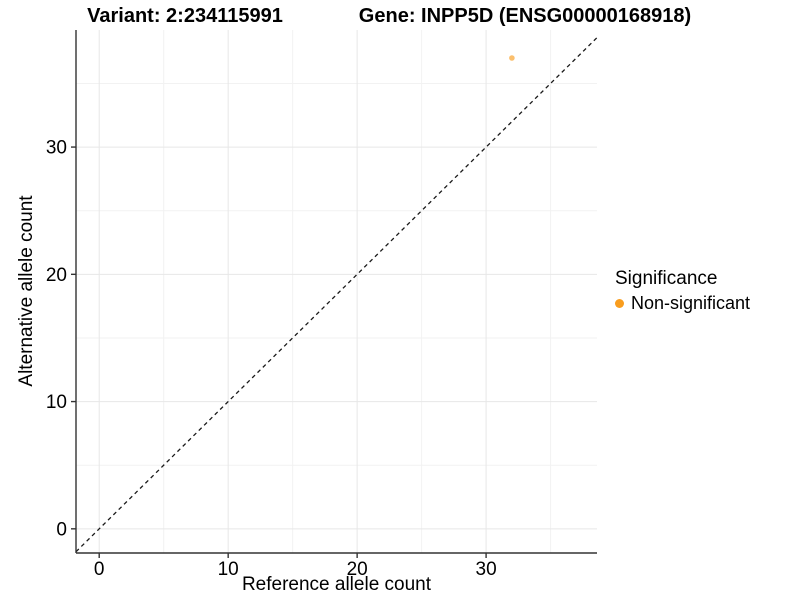 Image resolution: width=800 pixels, height=600 pixels. Describe the element at coordinates (357, 569) in the screenshot. I see `x-tick-label: 20` at that location.